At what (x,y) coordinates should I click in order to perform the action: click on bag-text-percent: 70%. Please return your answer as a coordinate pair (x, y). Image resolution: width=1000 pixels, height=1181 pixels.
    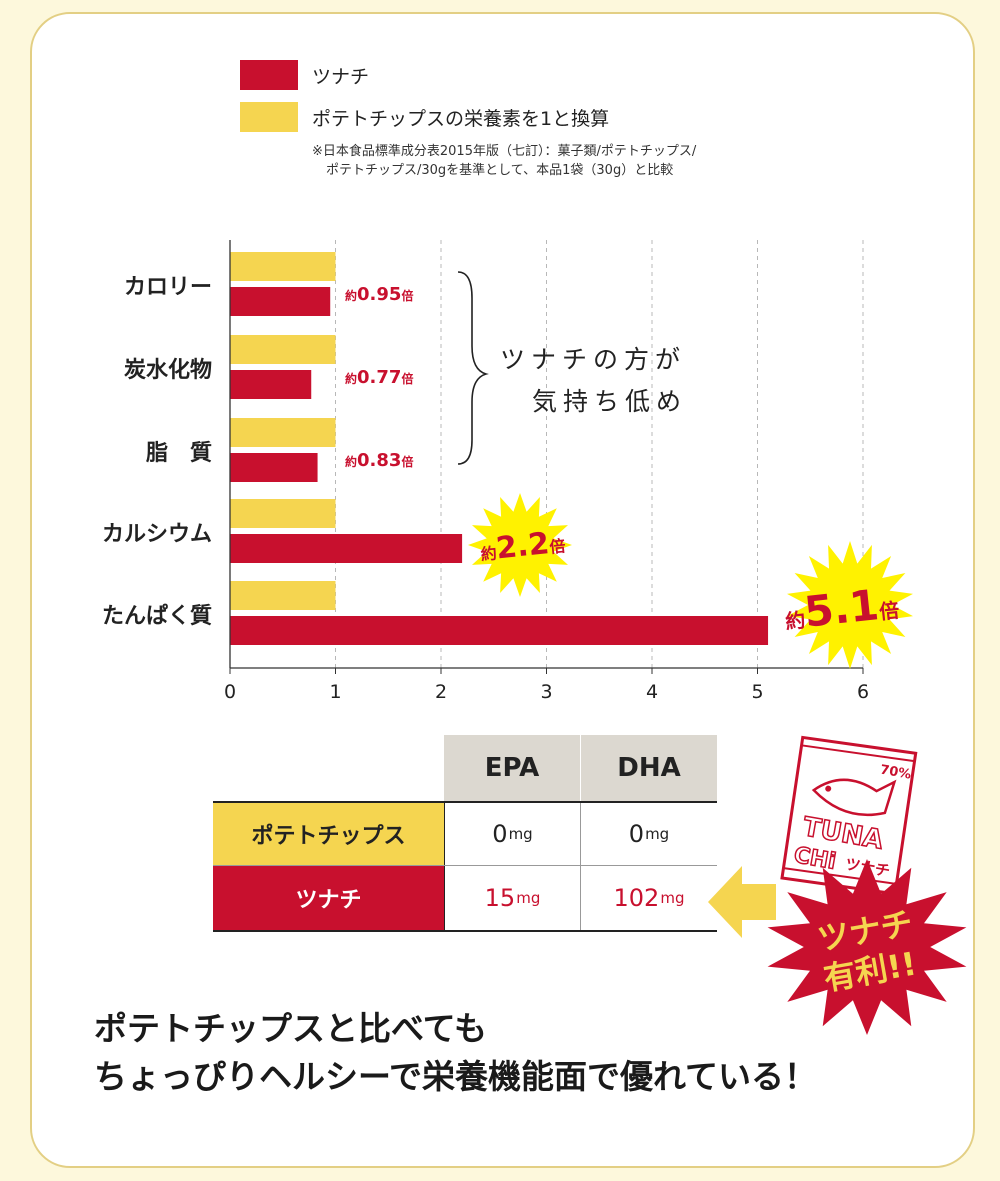
    Looking at the image, I should click on (895, 773).